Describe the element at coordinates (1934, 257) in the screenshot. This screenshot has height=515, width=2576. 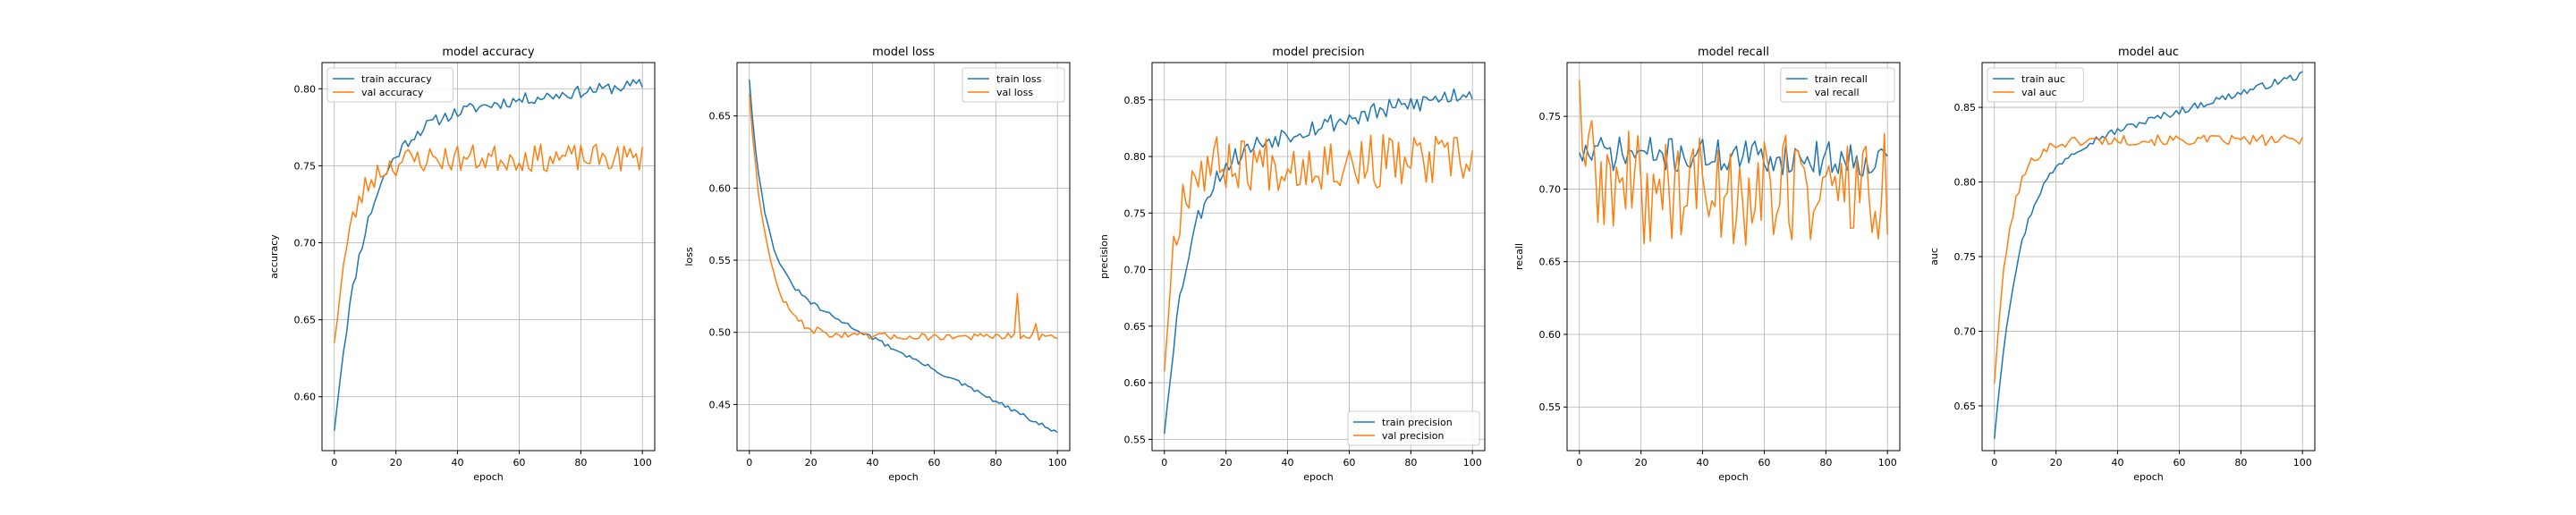
I see `y-axis-label: auc` at that location.